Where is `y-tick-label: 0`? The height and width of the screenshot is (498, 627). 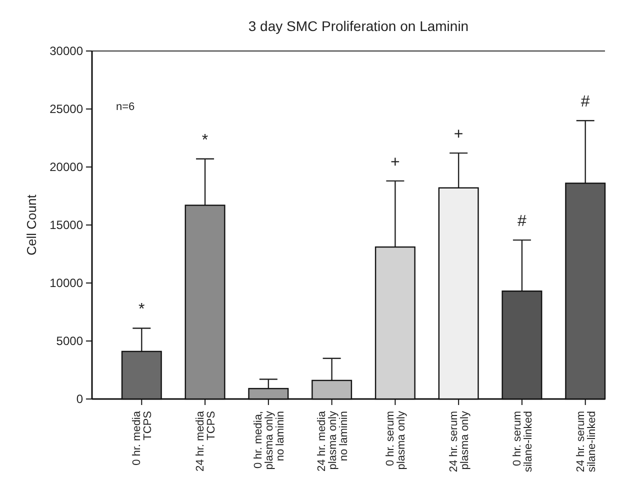
y-tick-label: 0 is located at coordinates (80, 399).